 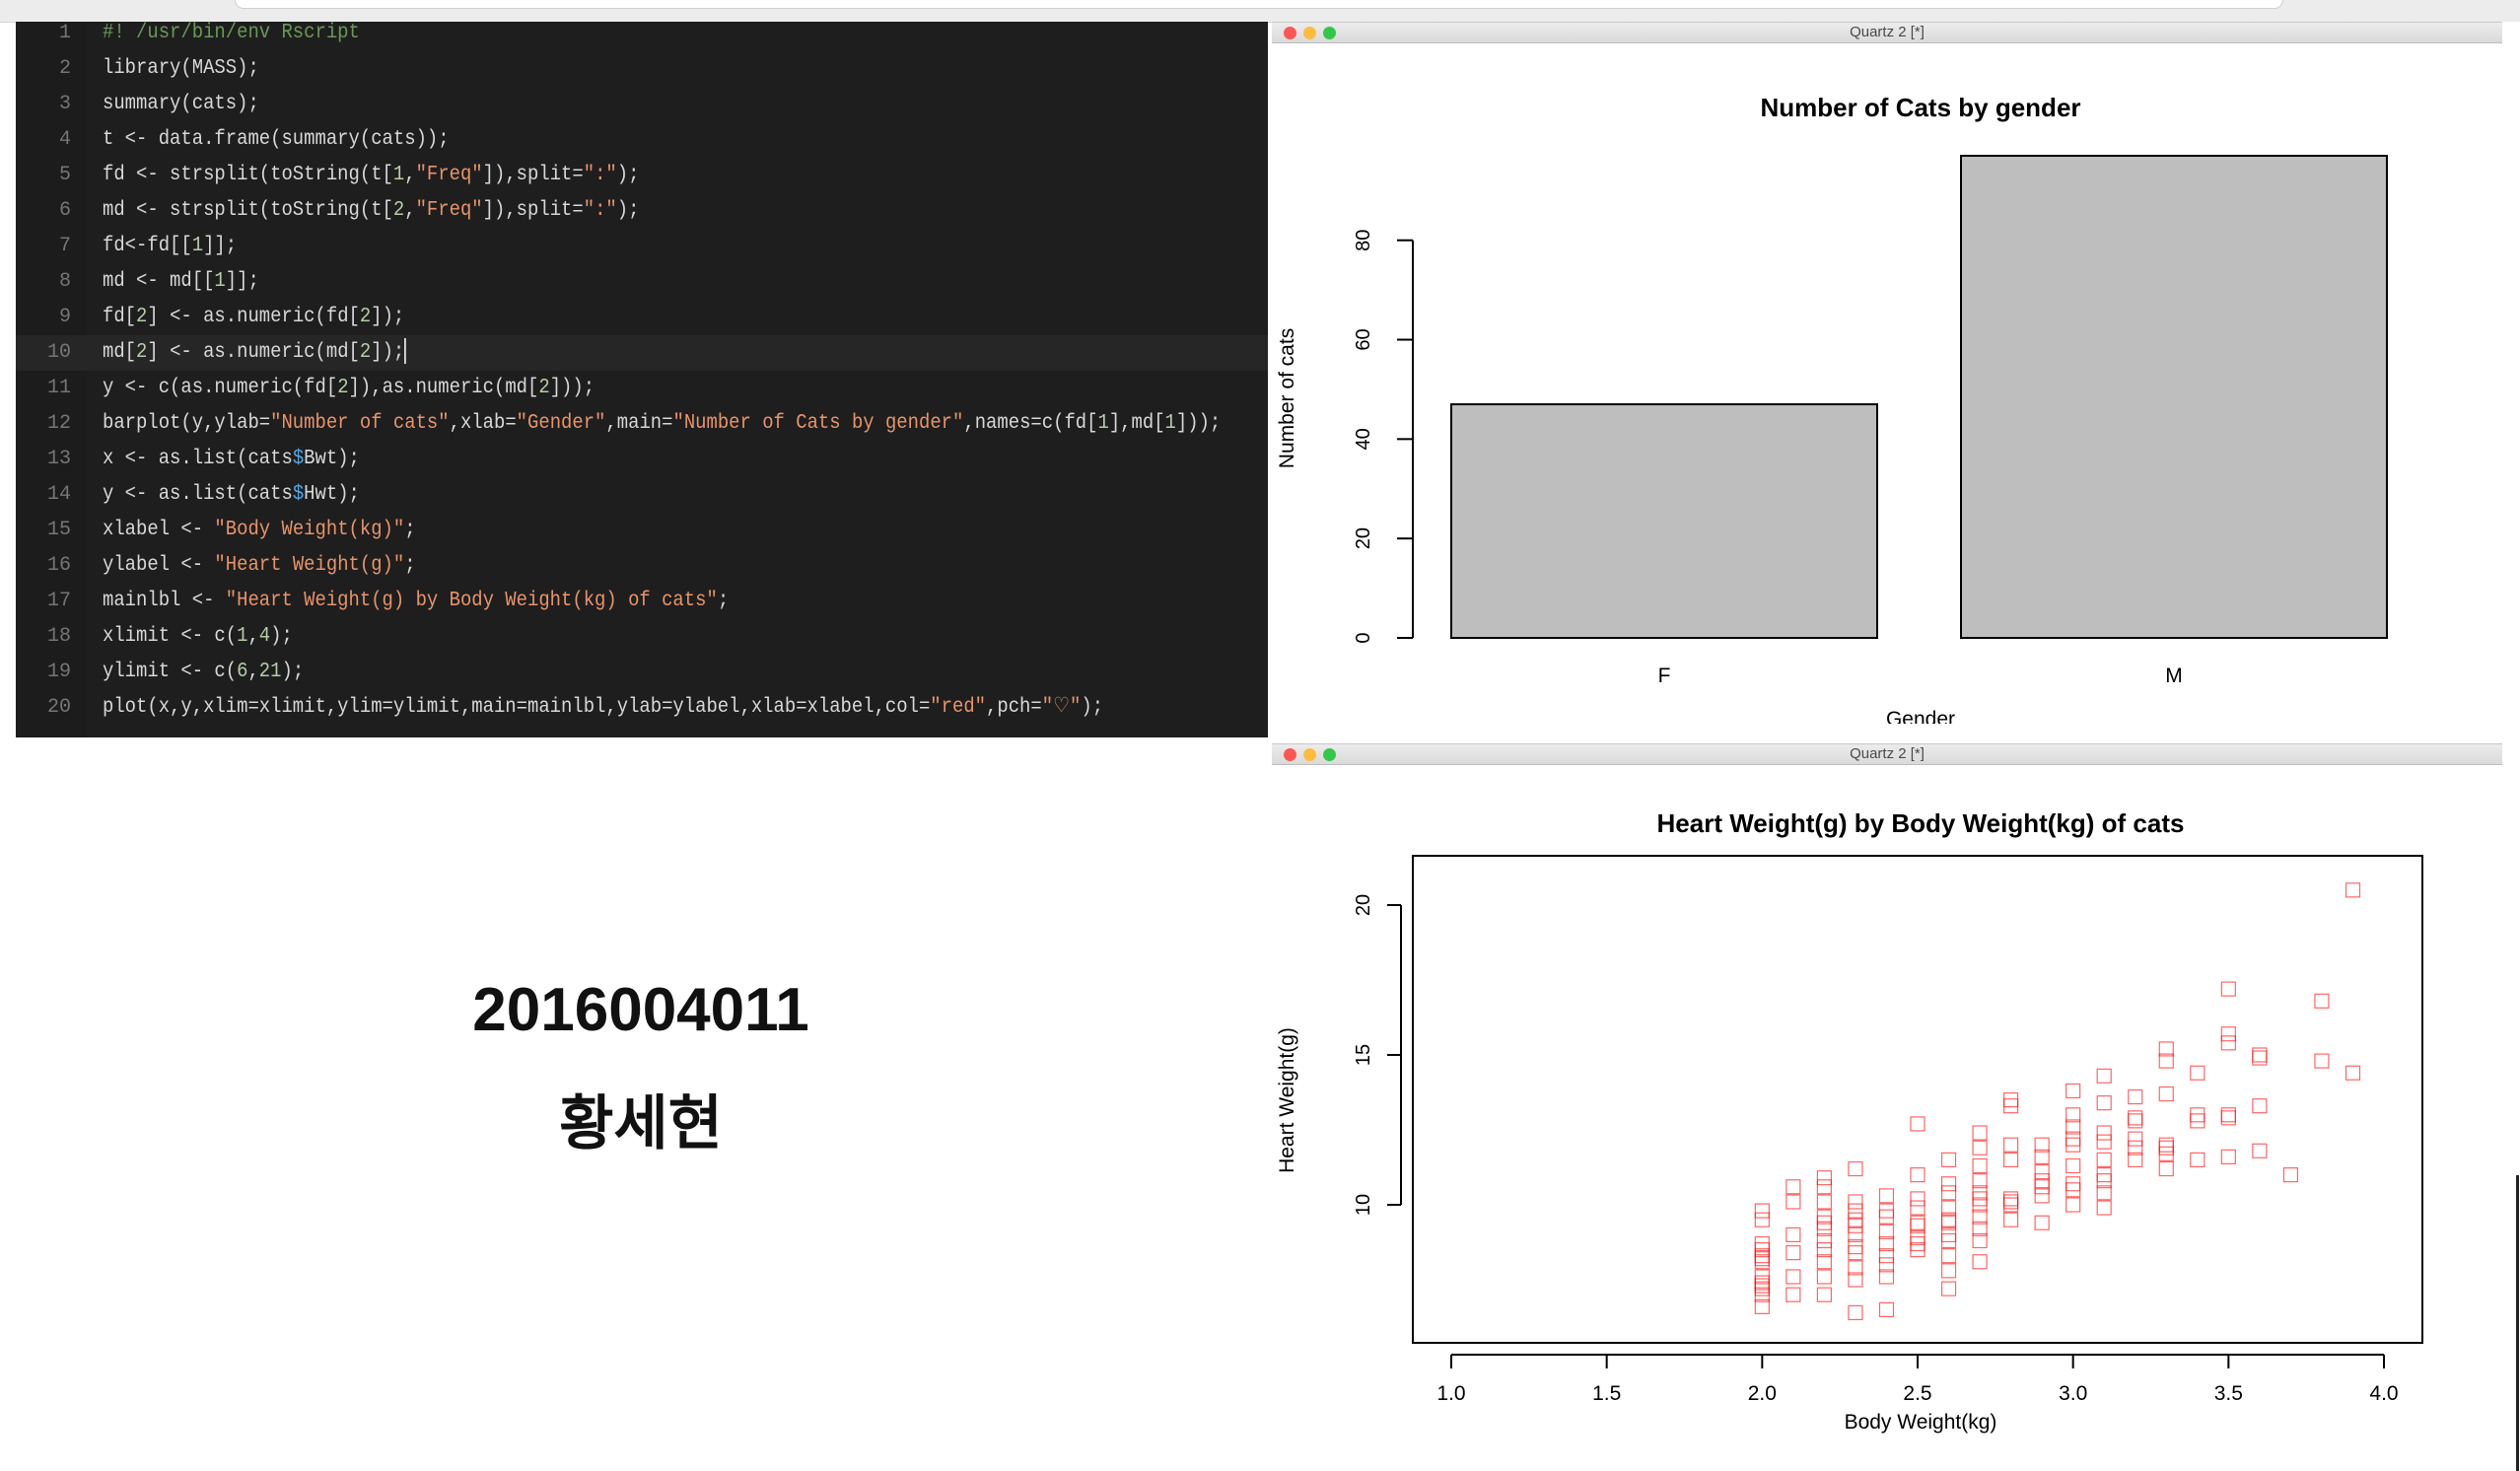 I want to click on code-line: 16 ylabel <- "Heart Weight(g)";, so click(x=642, y=566).